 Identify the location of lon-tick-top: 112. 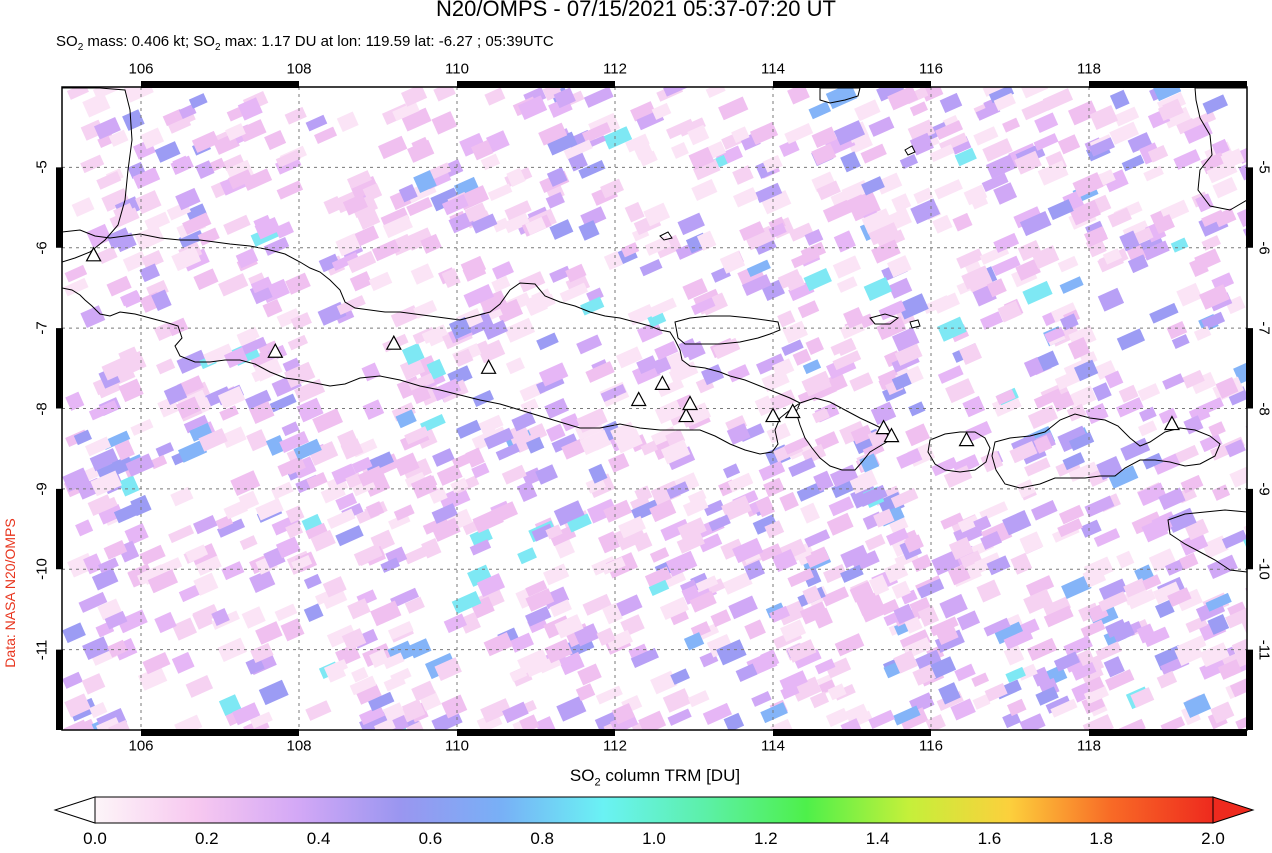
(615, 69).